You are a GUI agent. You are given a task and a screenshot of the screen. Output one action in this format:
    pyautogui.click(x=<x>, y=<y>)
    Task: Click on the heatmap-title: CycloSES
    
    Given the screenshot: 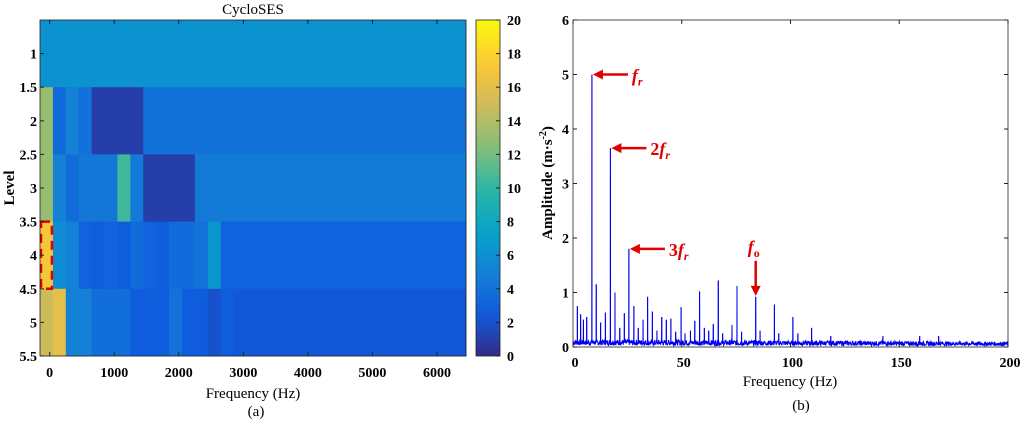 What is the action you would take?
    pyautogui.click(x=253, y=10)
    